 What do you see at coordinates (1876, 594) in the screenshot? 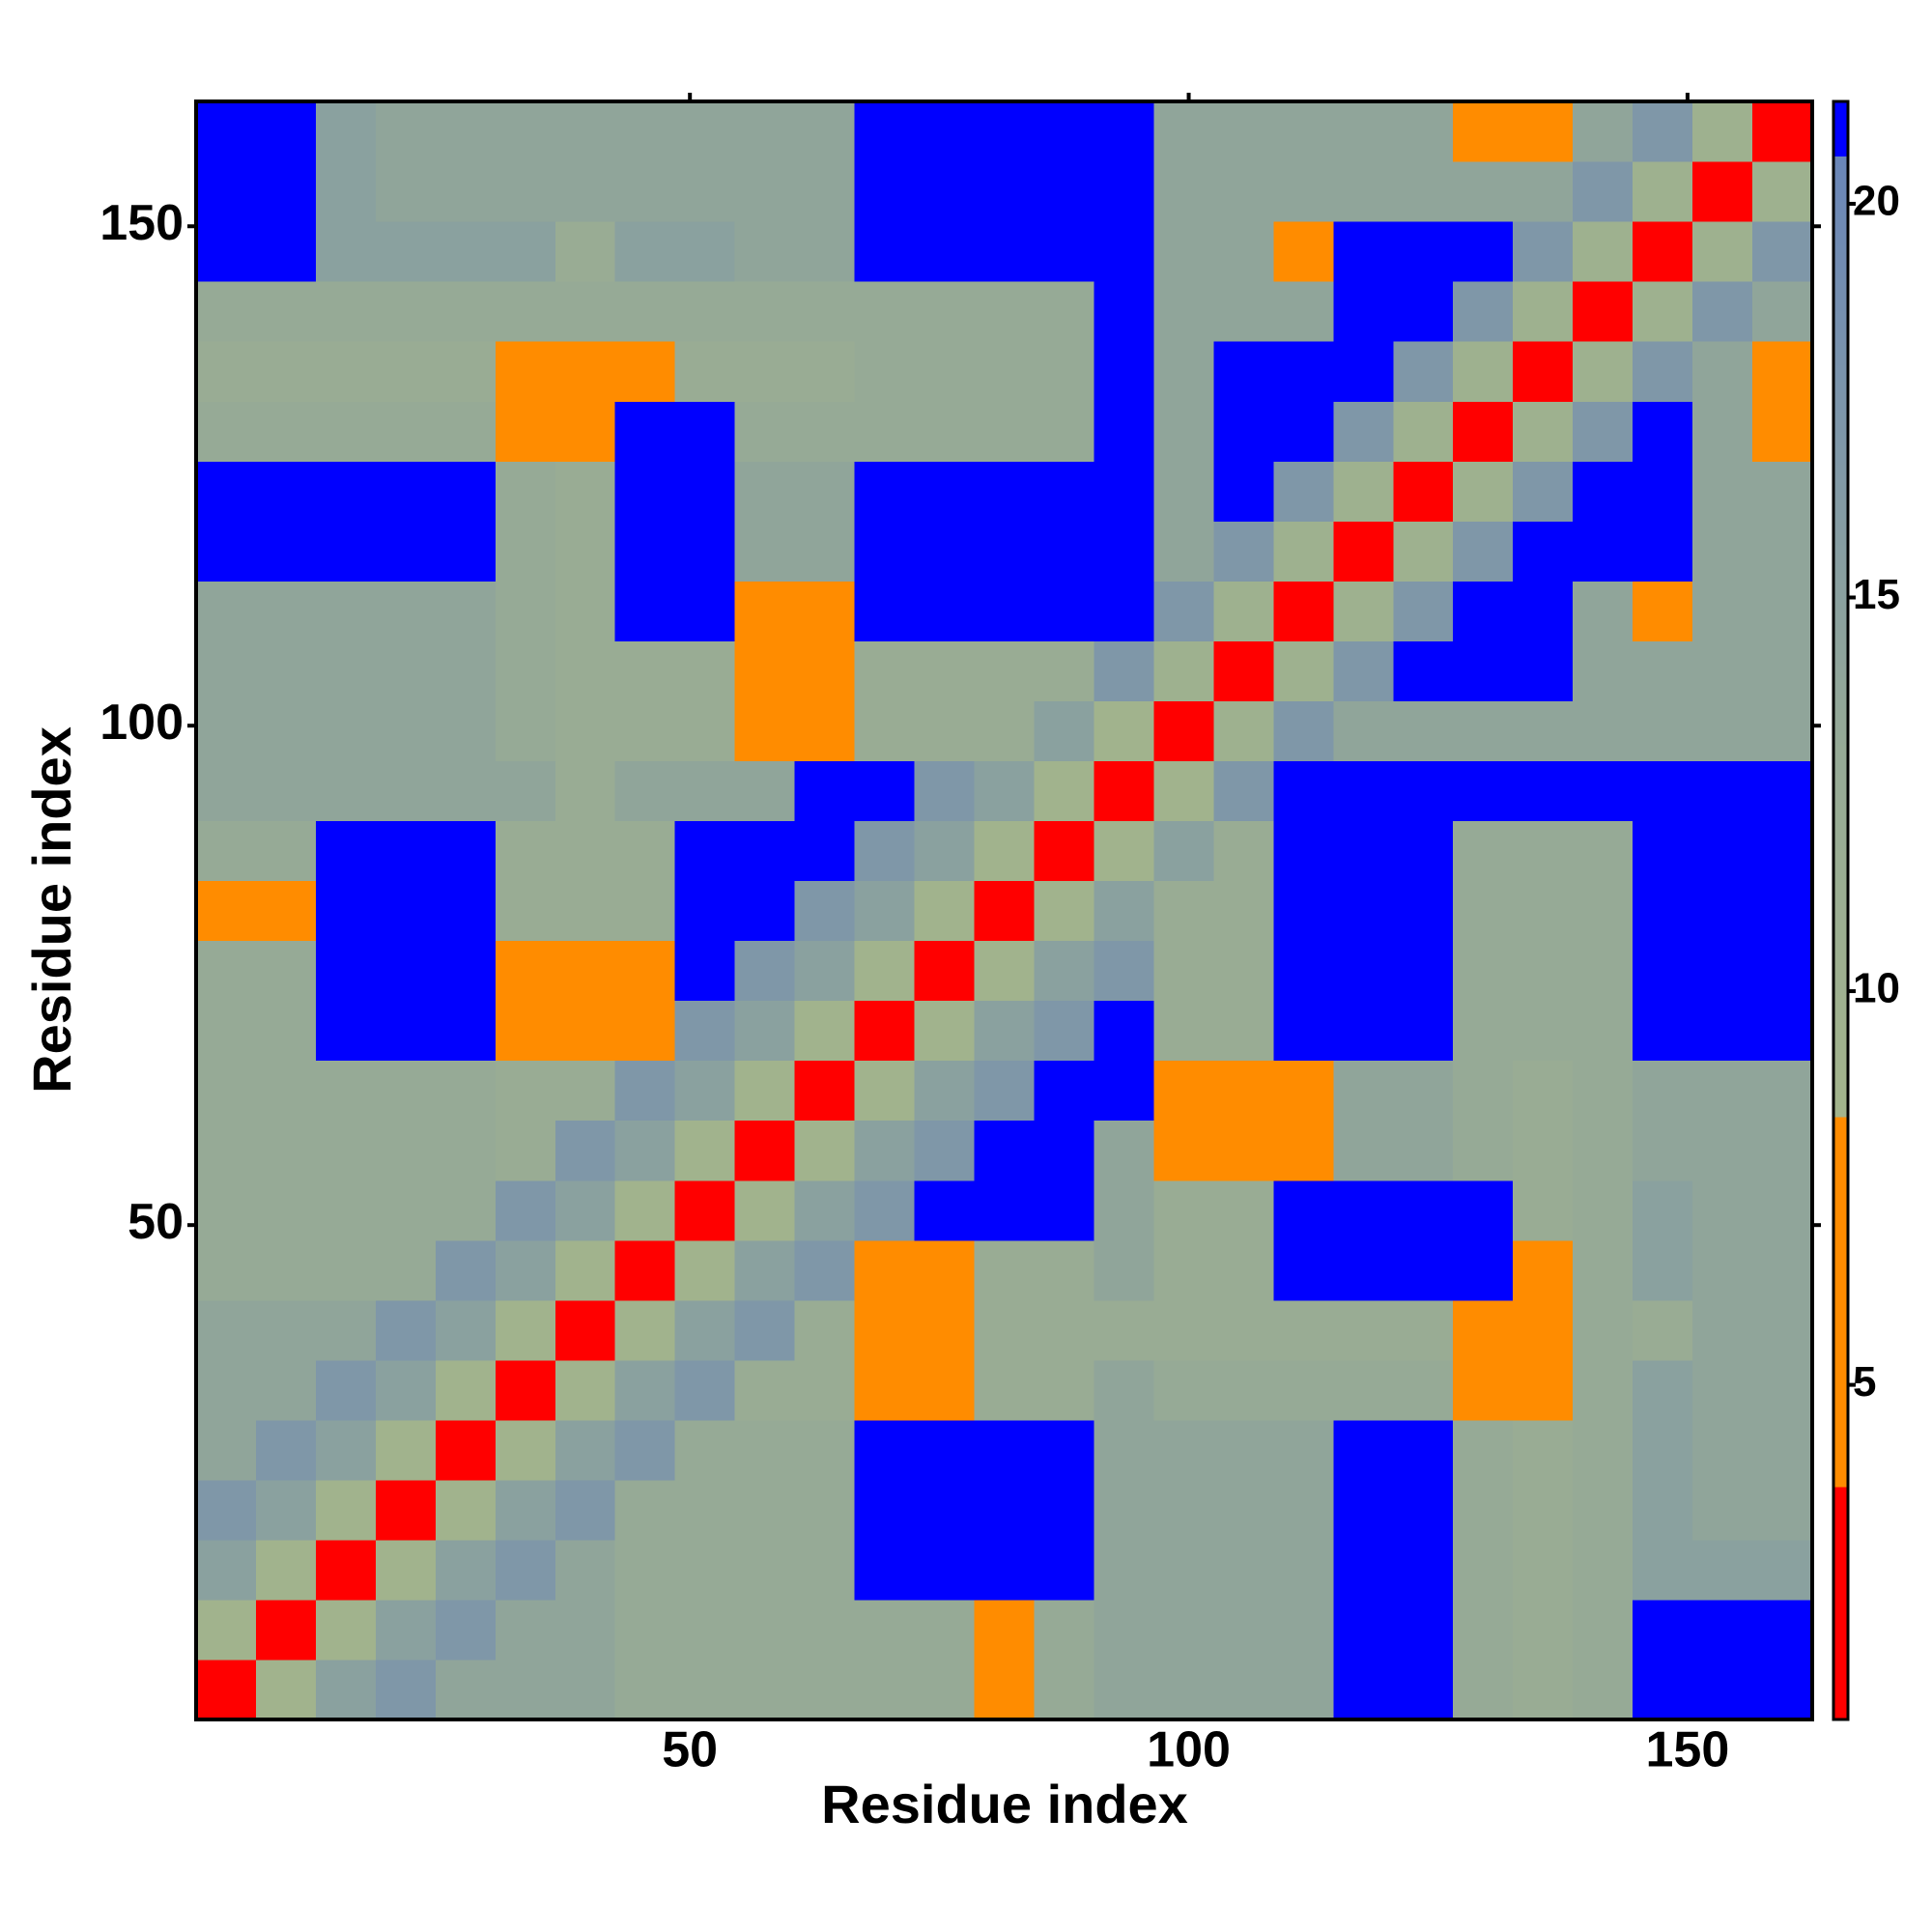
I see `colorbar-tick-label: 15` at bounding box center [1876, 594].